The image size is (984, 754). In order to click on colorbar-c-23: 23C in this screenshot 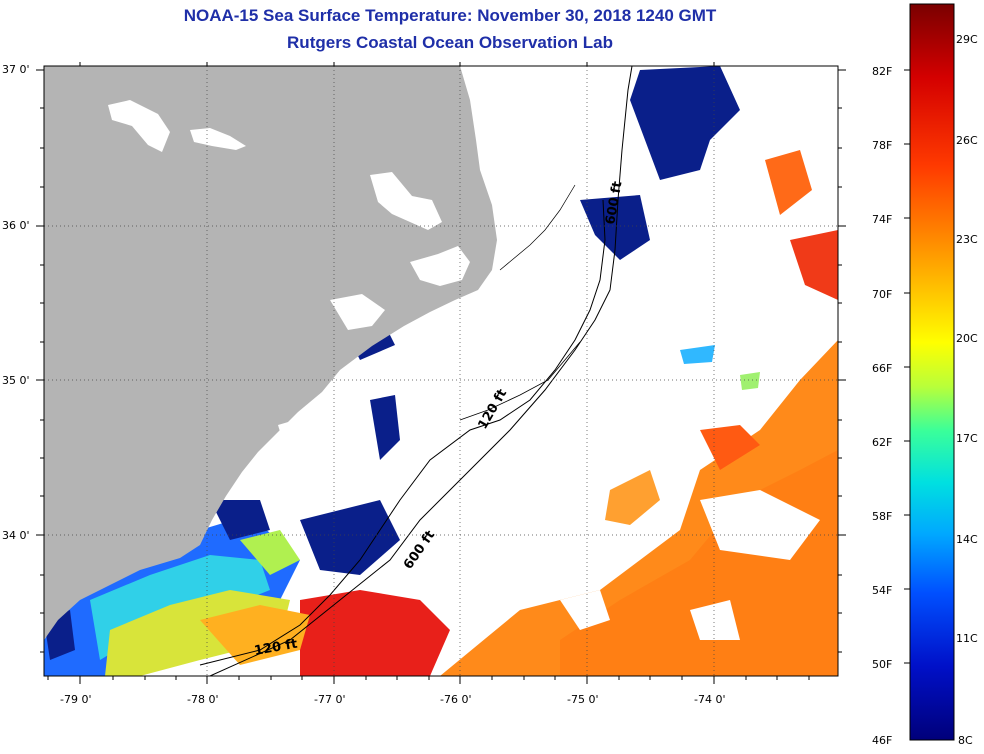, I will do `click(967, 239)`.